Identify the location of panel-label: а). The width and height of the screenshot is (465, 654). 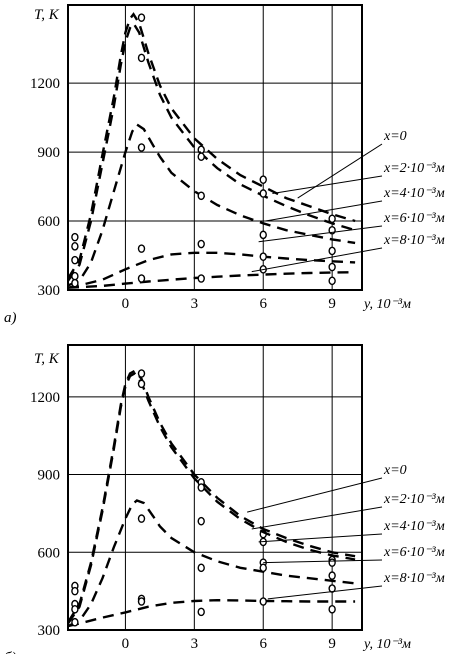
(10, 318).